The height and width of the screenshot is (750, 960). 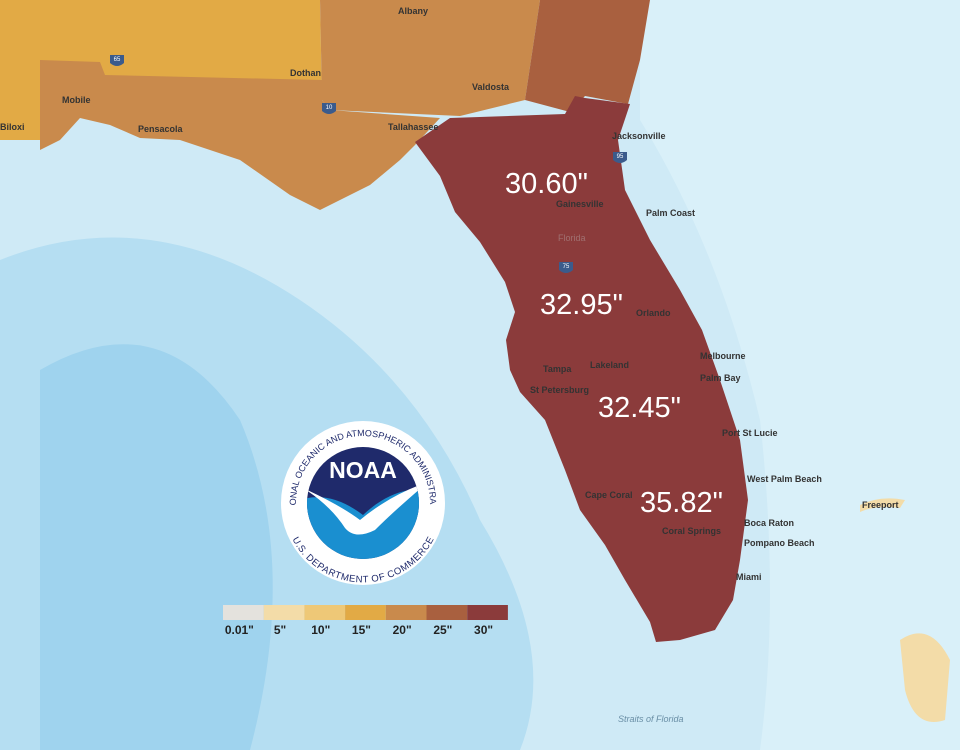 What do you see at coordinates (320, 630) in the screenshot?
I see `legend-label: 10"` at bounding box center [320, 630].